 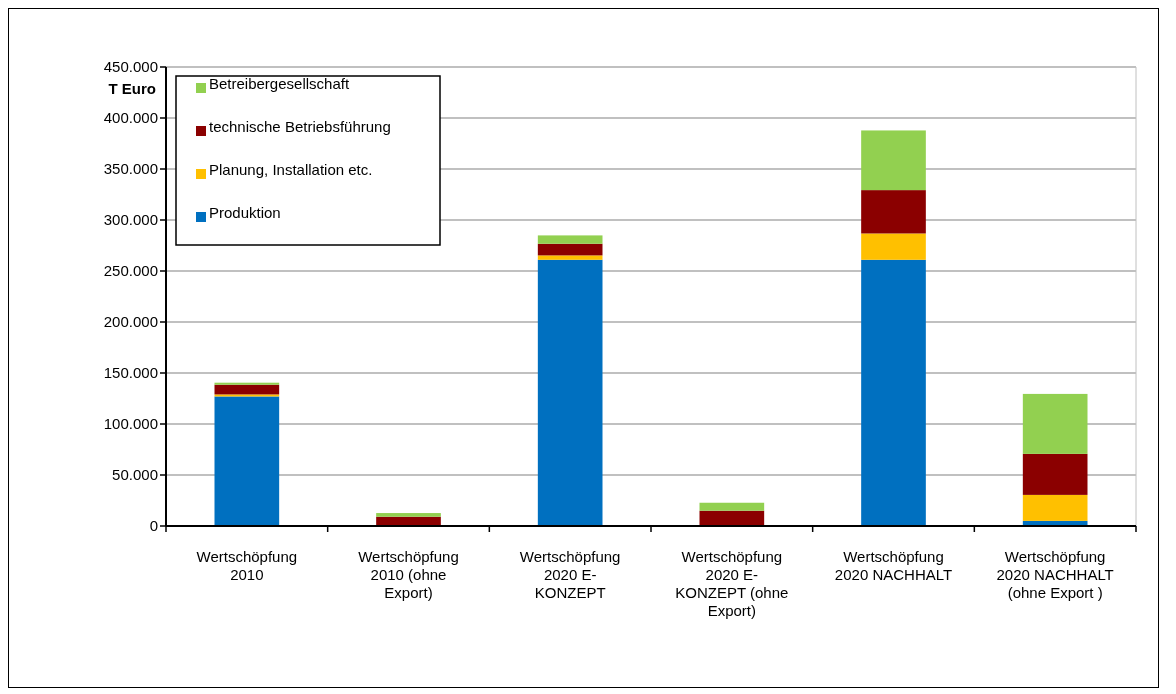 I want to click on y-tick-label: 300.000, so click(x=130, y=220).